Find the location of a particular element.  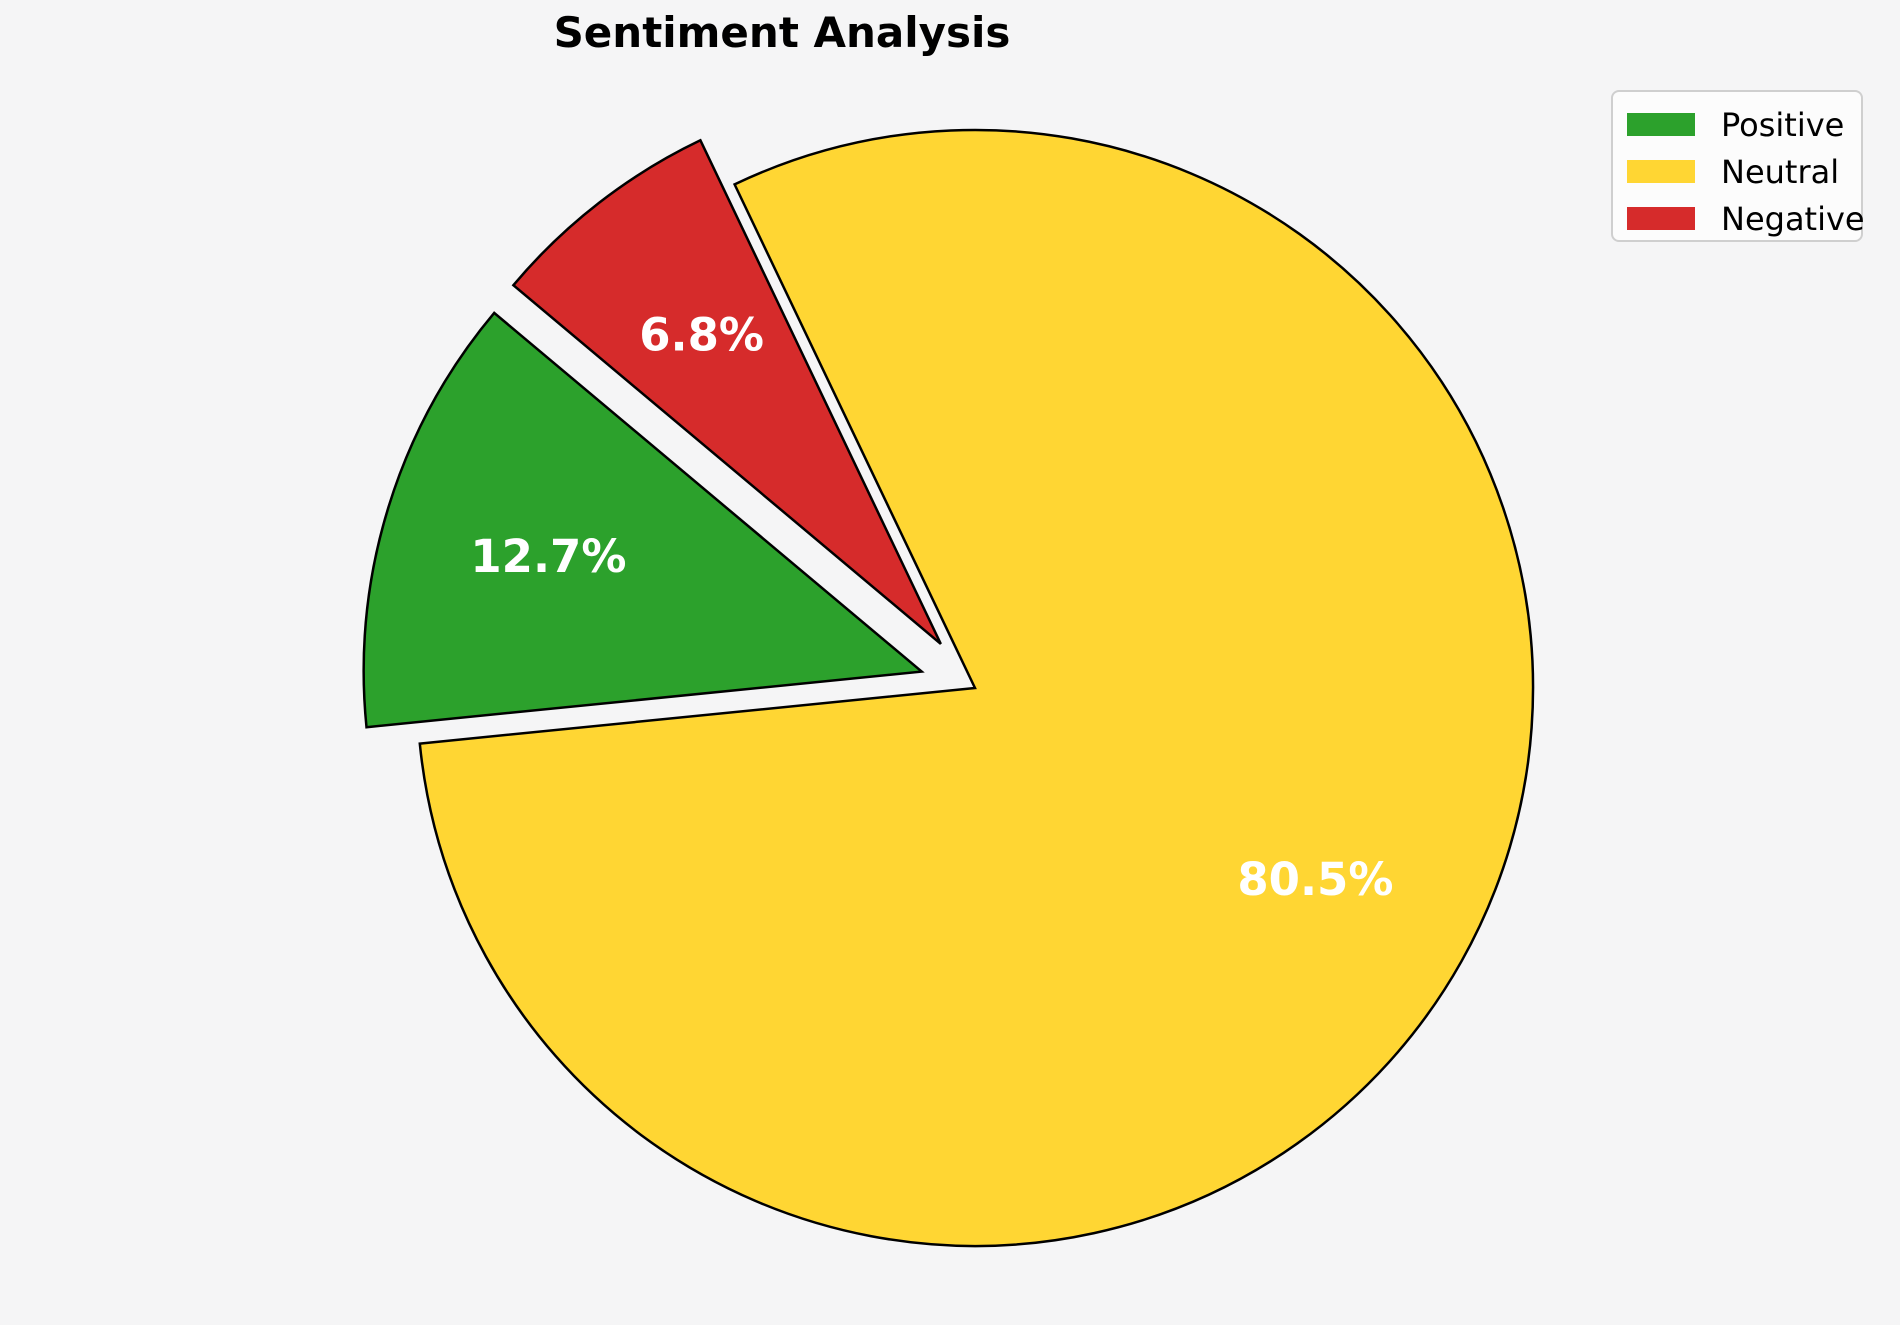

pie-slice-positive is located at coordinates (643, 520).